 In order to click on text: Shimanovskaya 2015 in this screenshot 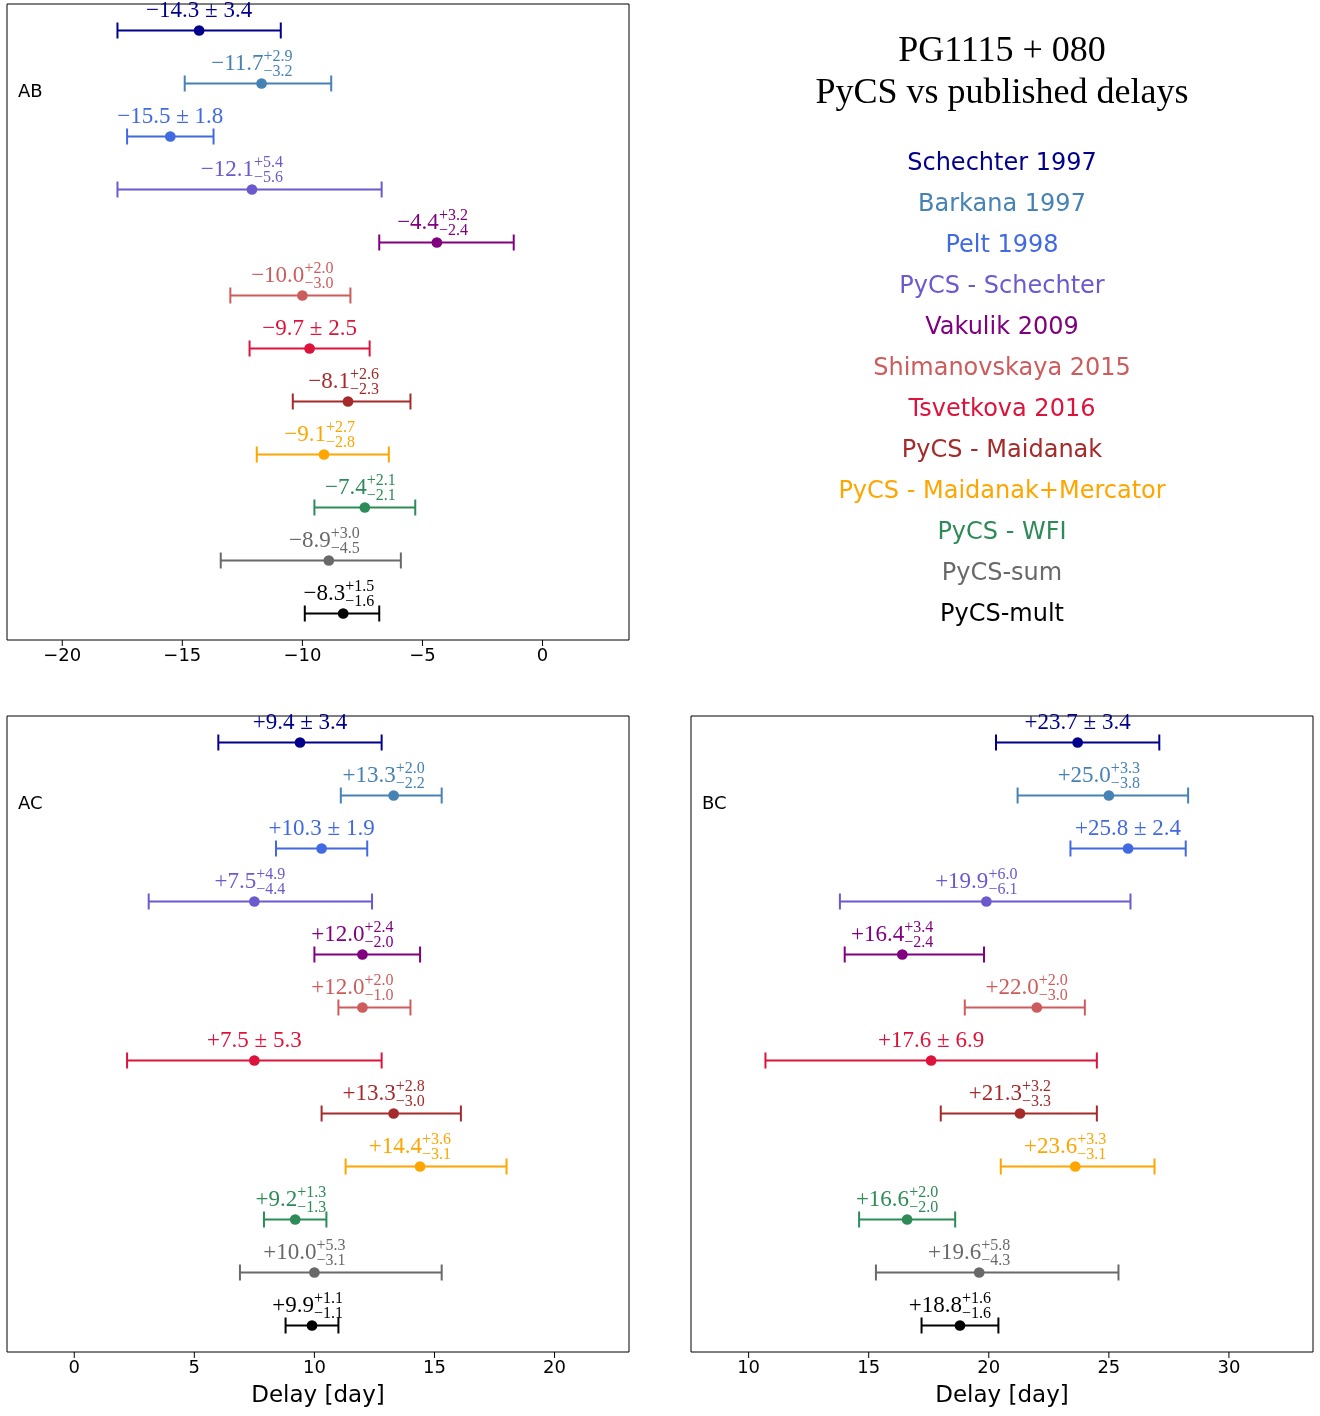, I will do `click(1002, 367)`.